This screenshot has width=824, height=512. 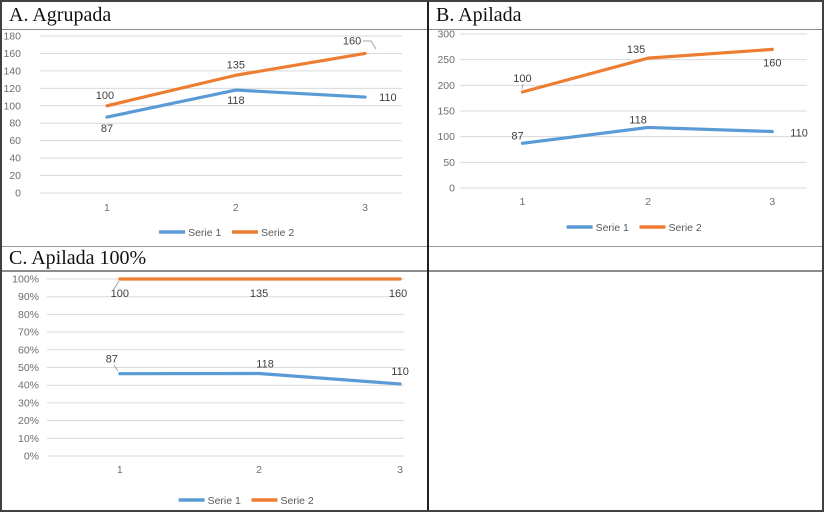 I want to click on panel-c-title: C. Apilada 100%, so click(x=214, y=259).